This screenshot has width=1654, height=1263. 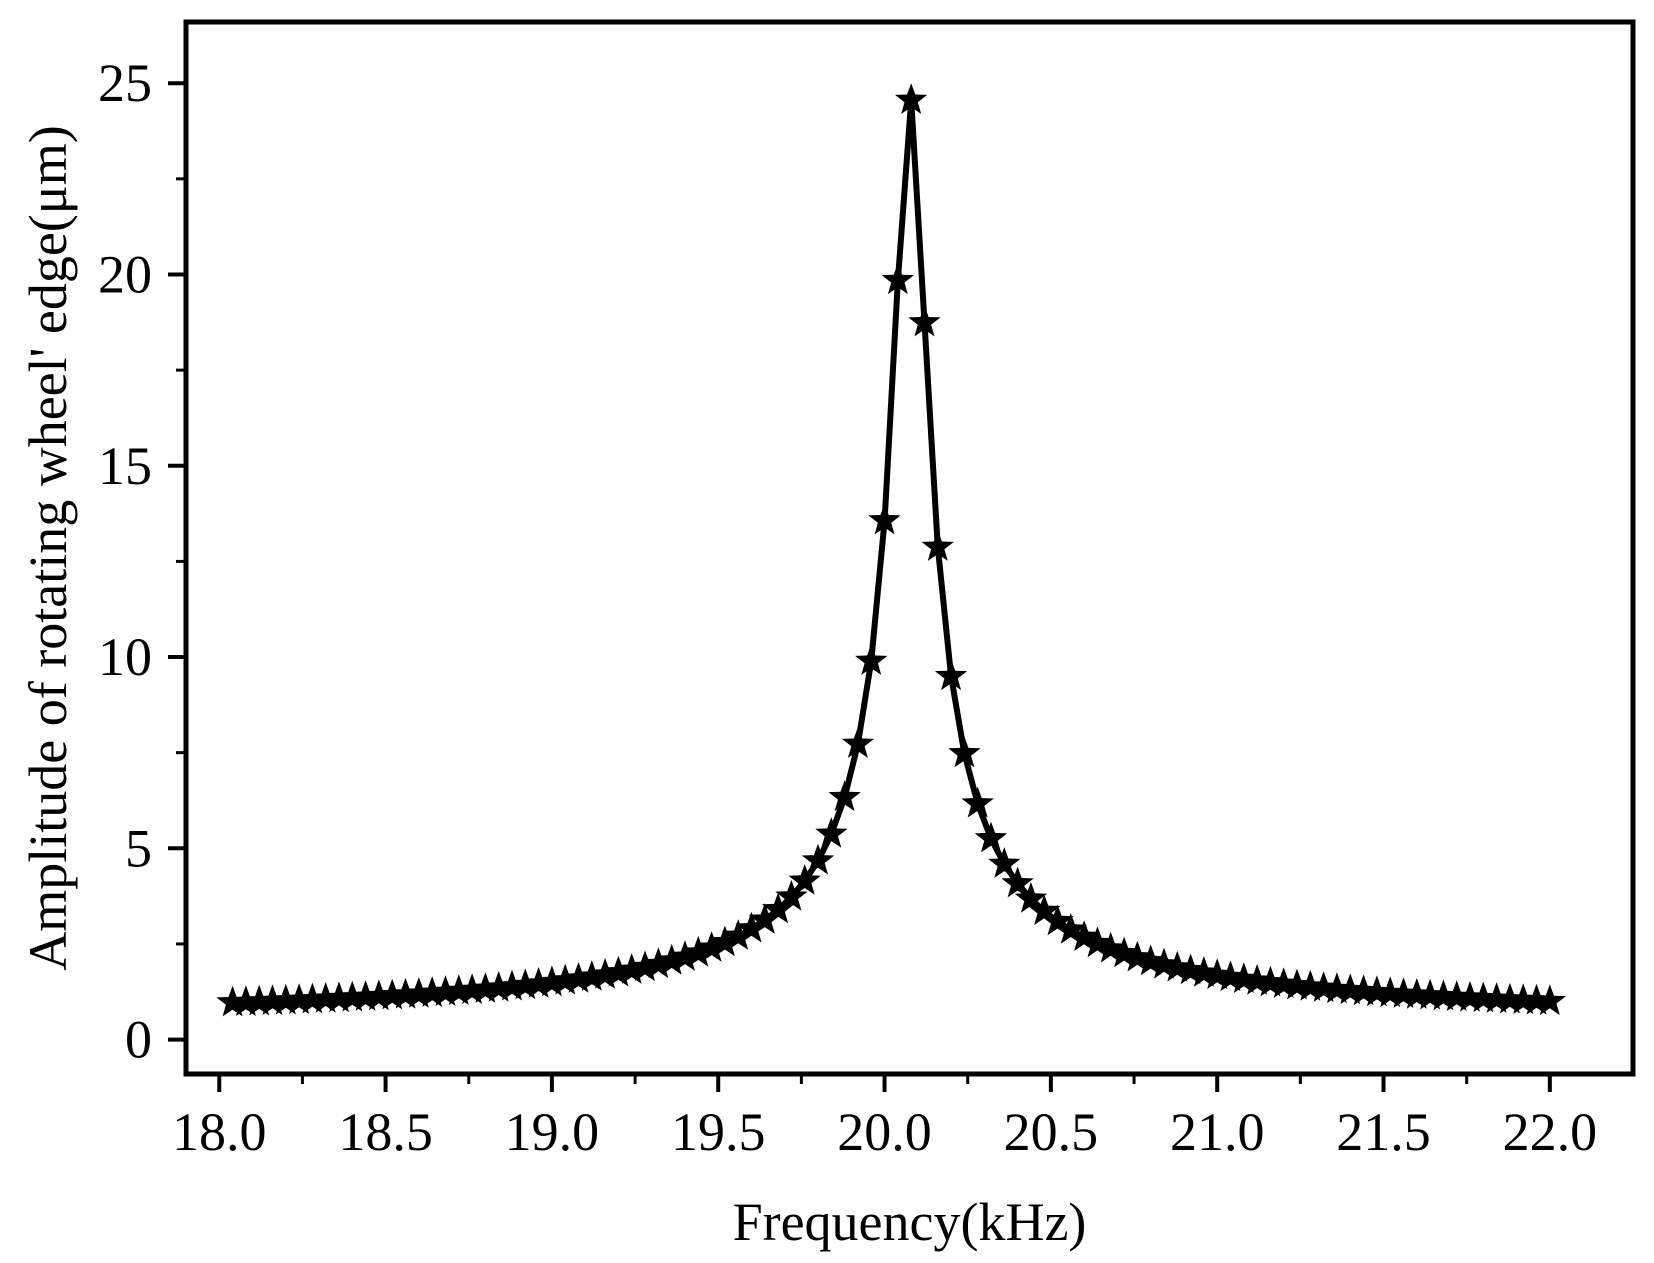 What do you see at coordinates (138, 1040) in the screenshot?
I see `y-tick-label: 0` at bounding box center [138, 1040].